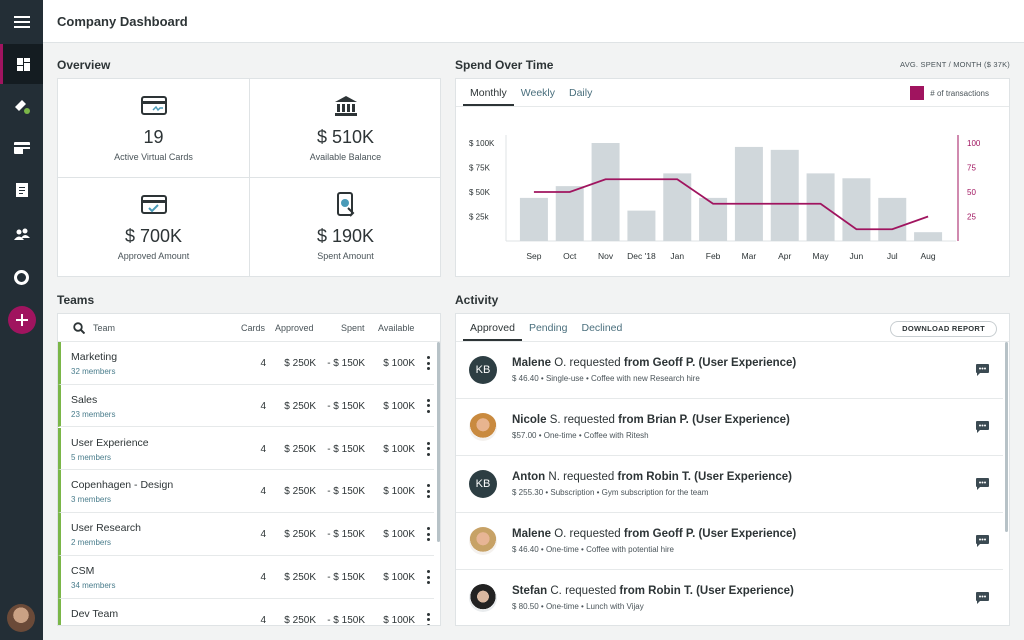  I want to click on team-row: CSM 34 members 4 $ 250K - $ 150K $ 100K, so click(246, 577).